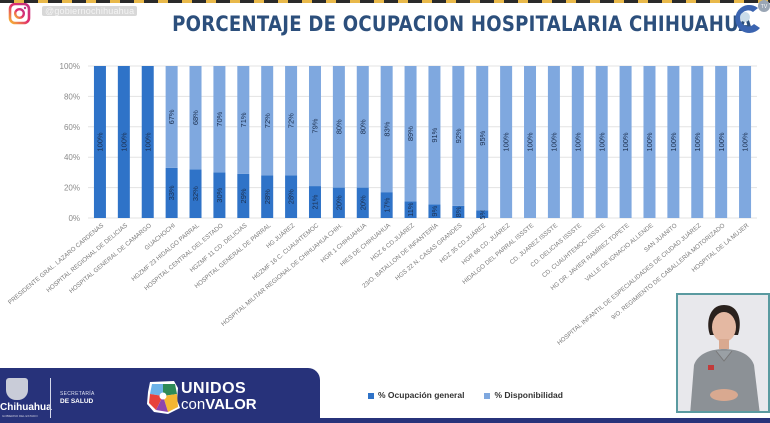 The height and width of the screenshot is (423, 770). I want to click on data-label-ocupacion: 8%, so click(458, 211).